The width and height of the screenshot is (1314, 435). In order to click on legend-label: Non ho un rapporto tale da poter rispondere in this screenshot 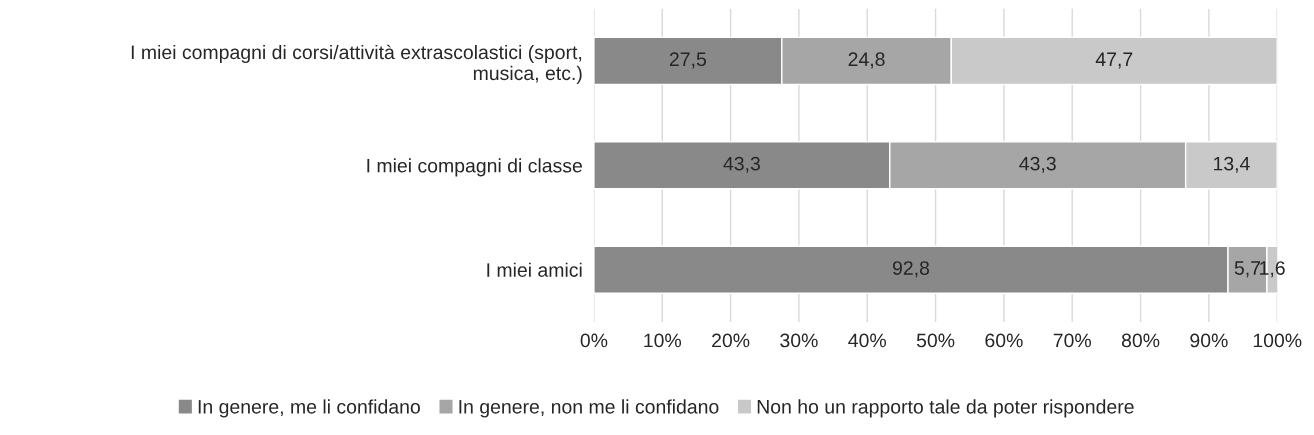, I will do `click(945, 408)`.